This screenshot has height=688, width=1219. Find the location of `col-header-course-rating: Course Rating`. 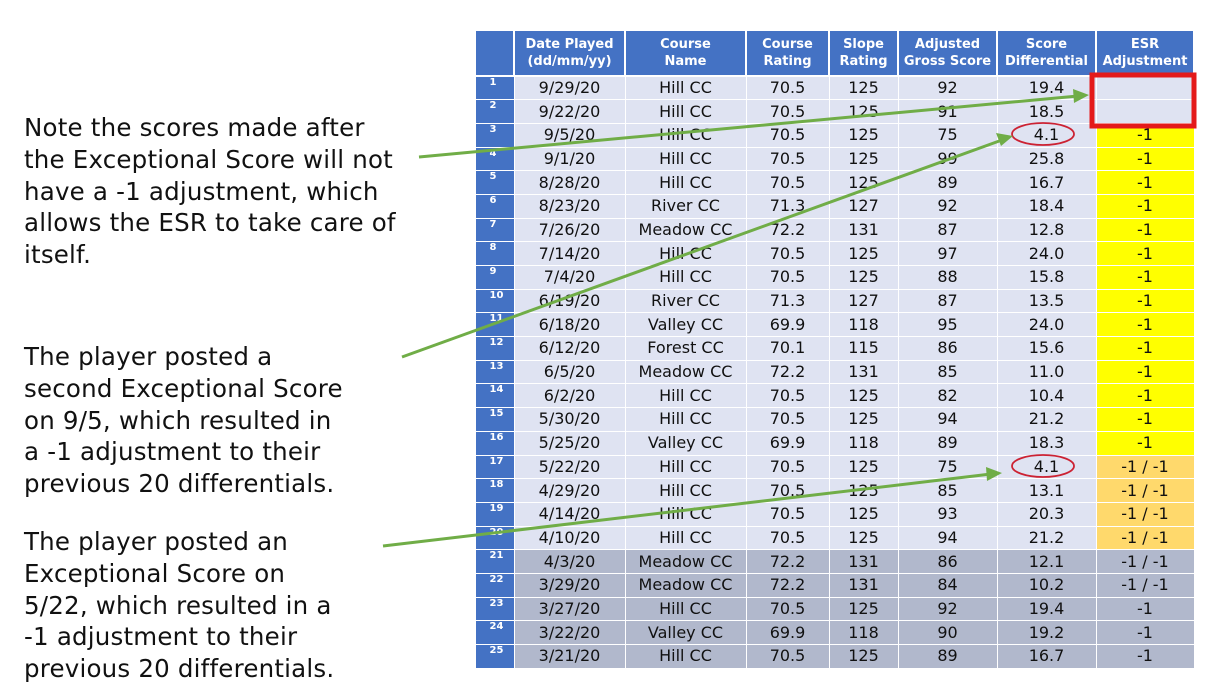

col-header-course-rating: Course Rating is located at coordinates (787, 53).